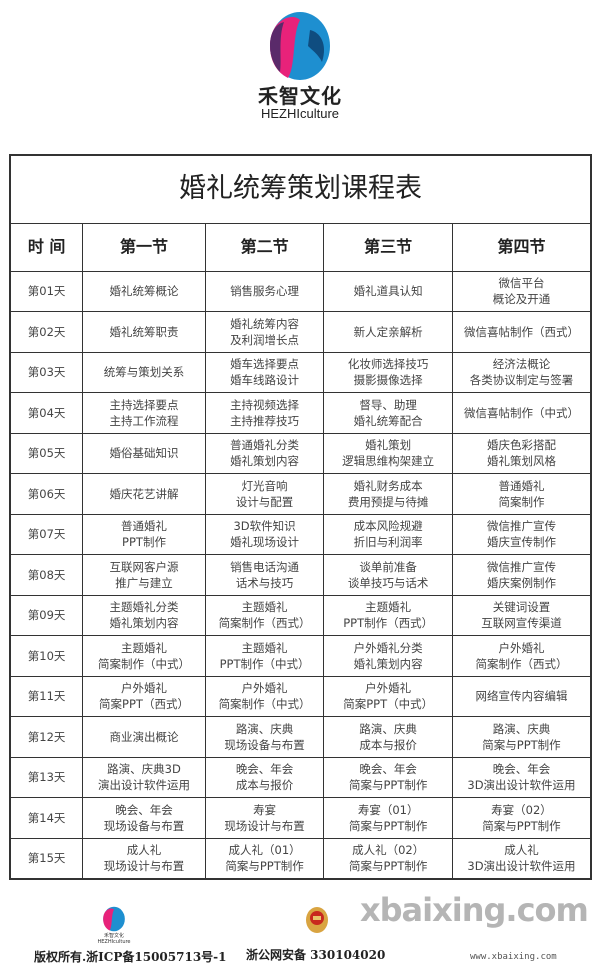  I want to click on session-text: 婚礼财务成本, so click(388, 485).